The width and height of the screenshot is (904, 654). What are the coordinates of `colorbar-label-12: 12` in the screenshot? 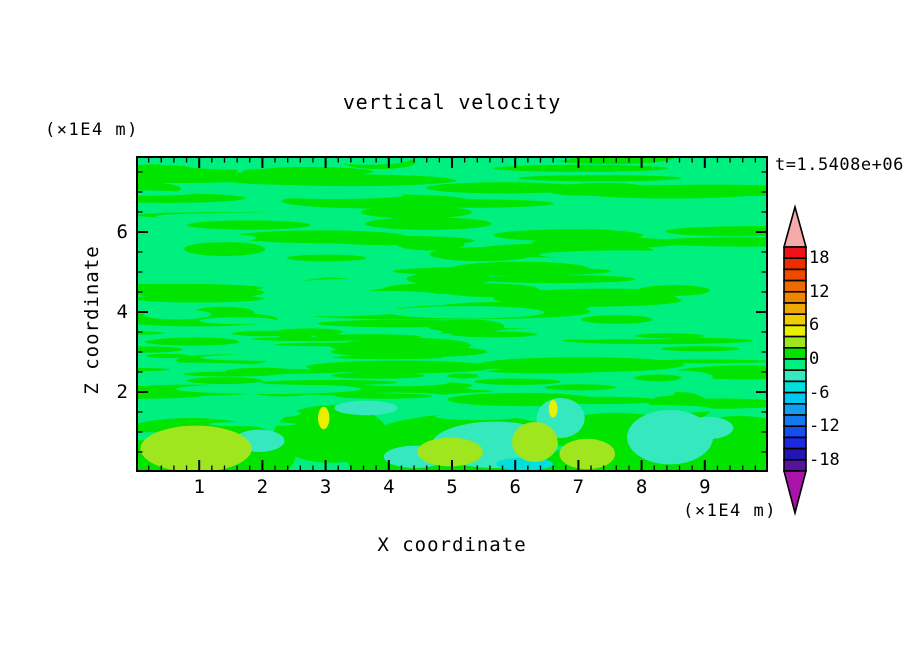 It's located at (819, 291).